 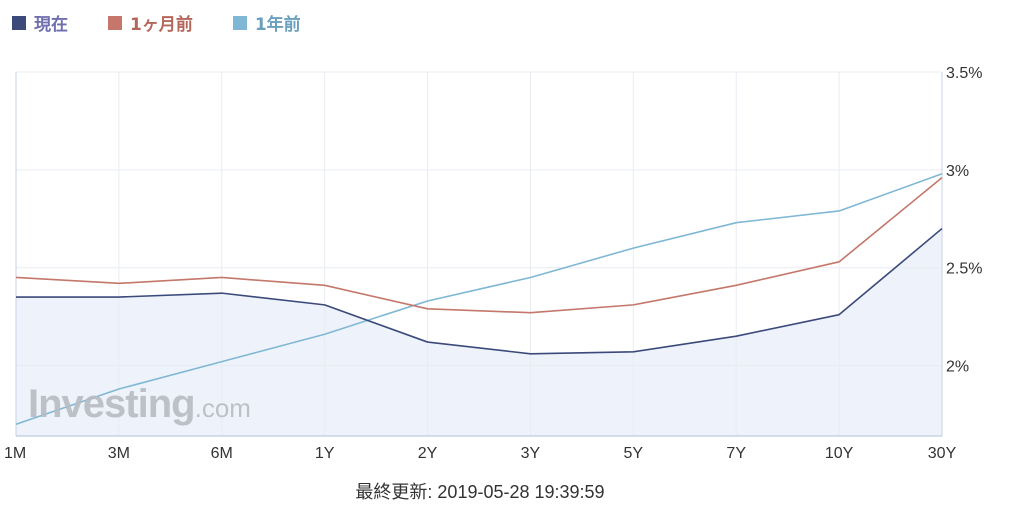 What do you see at coordinates (964, 269) in the screenshot?
I see `y-tick-label: 2.5%` at bounding box center [964, 269].